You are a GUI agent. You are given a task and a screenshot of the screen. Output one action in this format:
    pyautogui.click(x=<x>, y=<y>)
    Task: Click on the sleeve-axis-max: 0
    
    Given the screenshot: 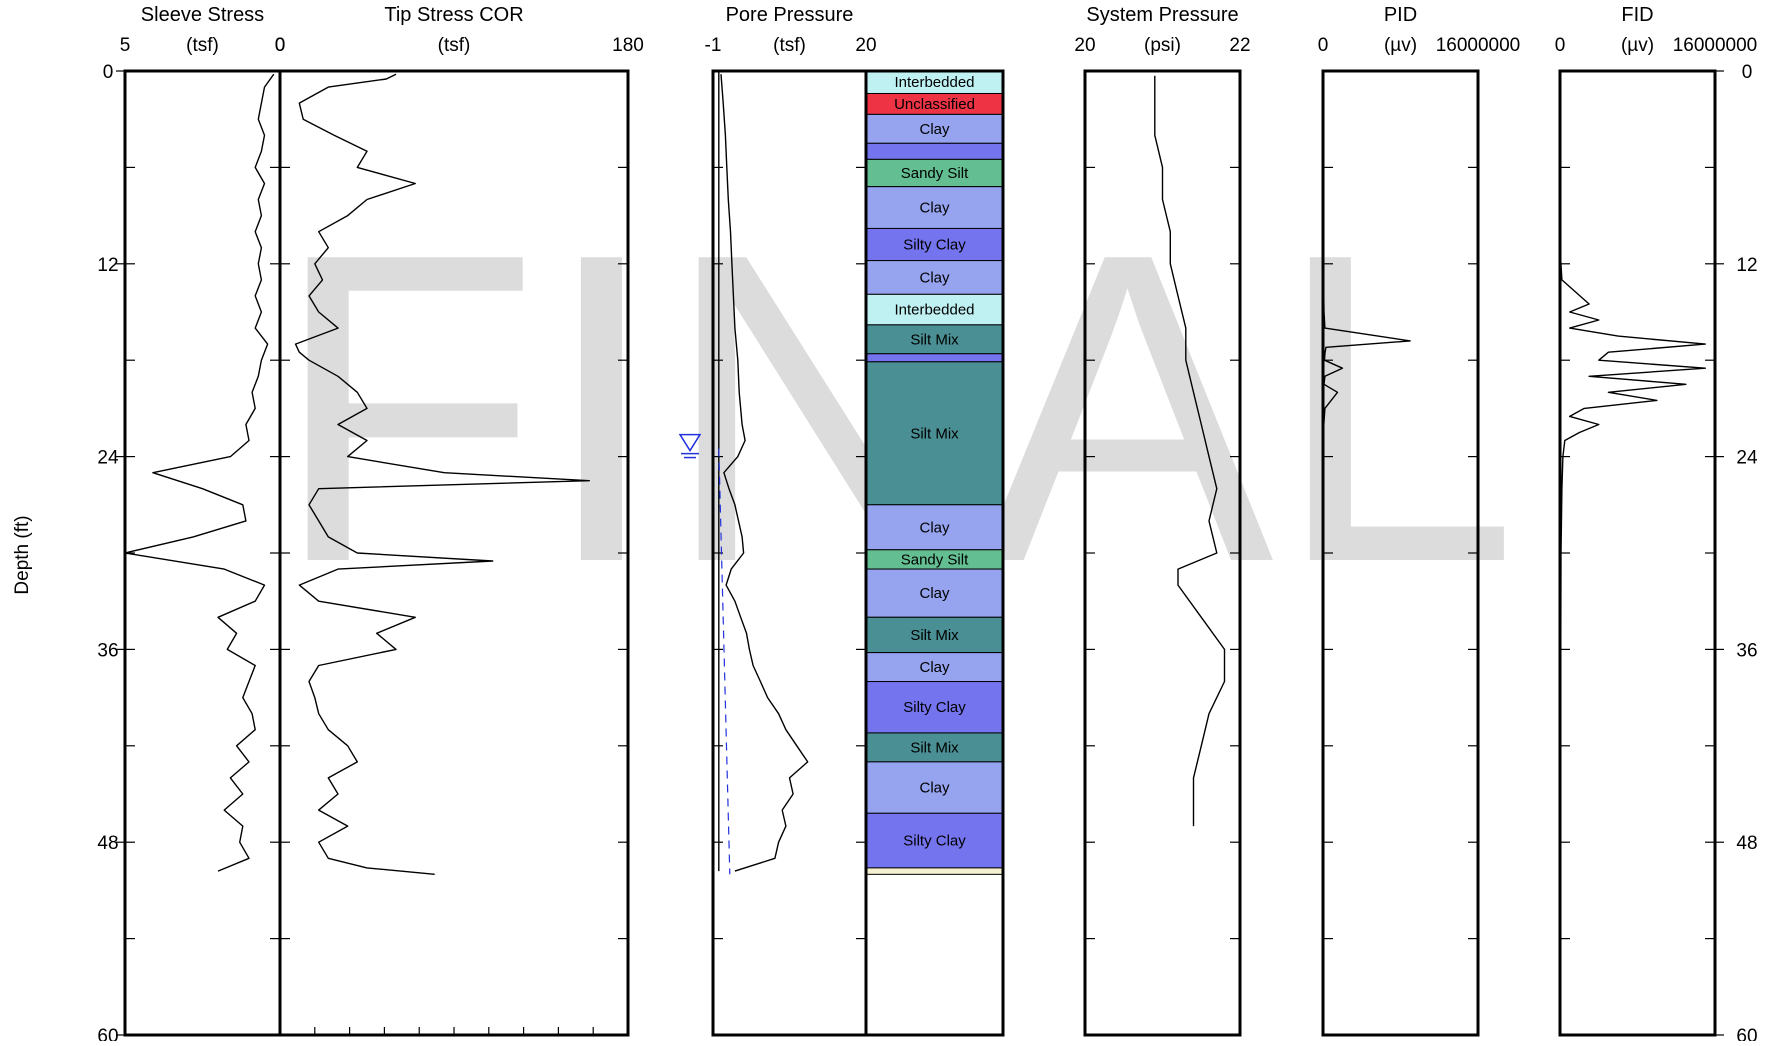 What is the action you would take?
    pyautogui.click(x=280, y=45)
    